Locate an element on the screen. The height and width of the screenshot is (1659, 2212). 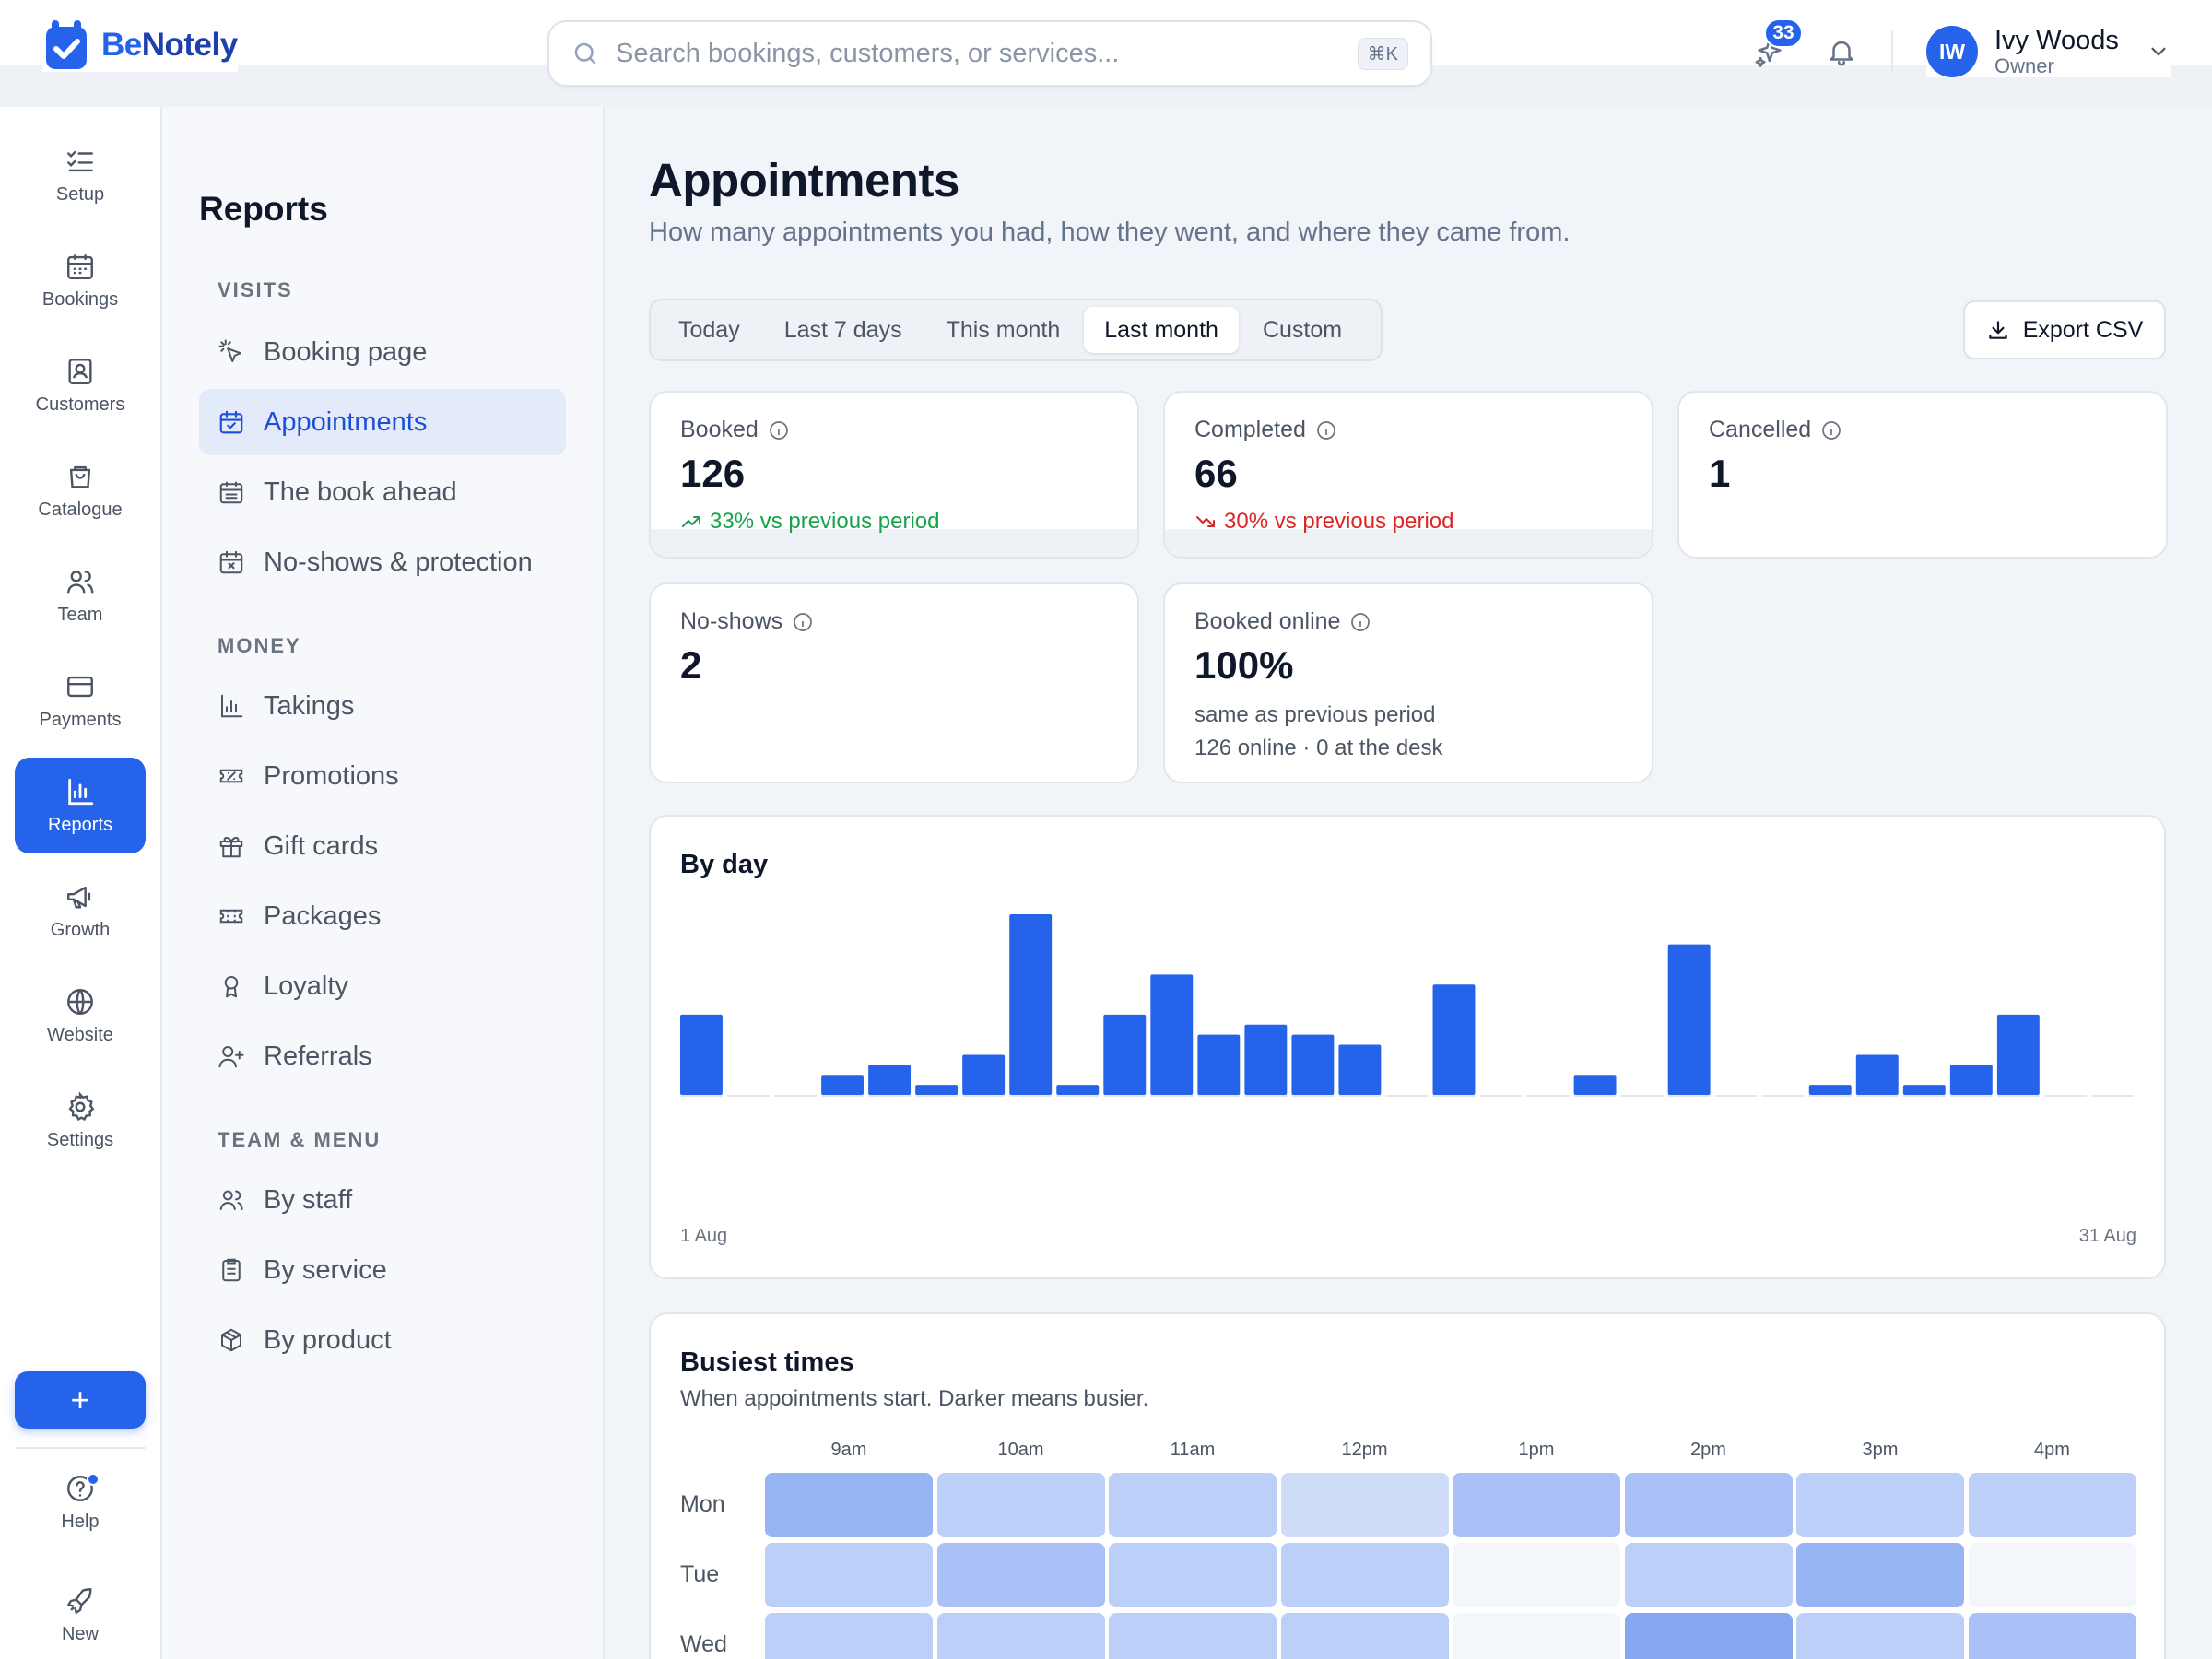
sidebar-item-by-product: By product is located at coordinates (382, 1340).